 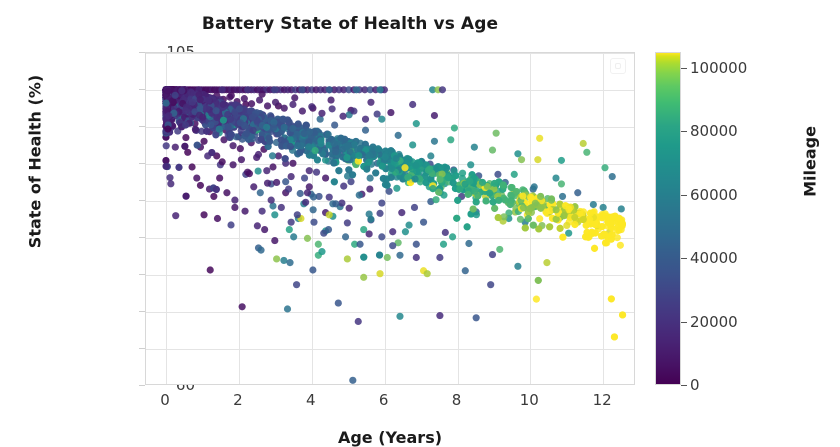 I want to click on x-tick-label: 2, so click(x=238, y=400).